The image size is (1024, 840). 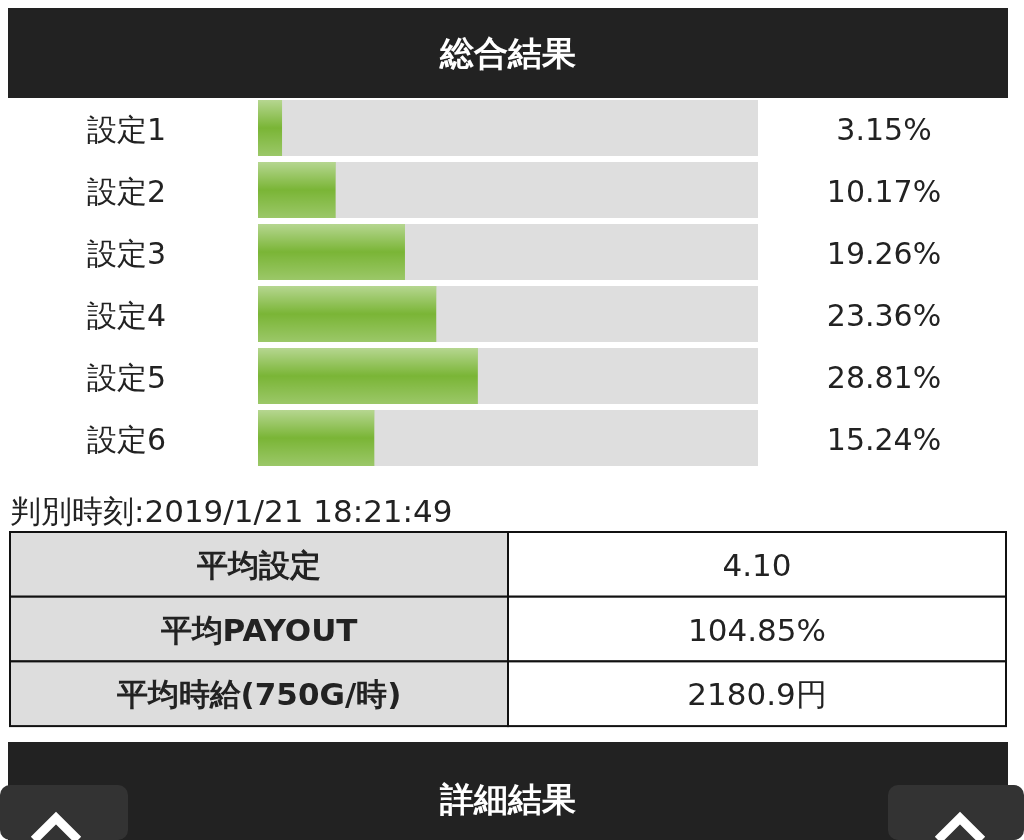 I want to click on category-label: 平均時給(750G/時), so click(x=258, y=694).